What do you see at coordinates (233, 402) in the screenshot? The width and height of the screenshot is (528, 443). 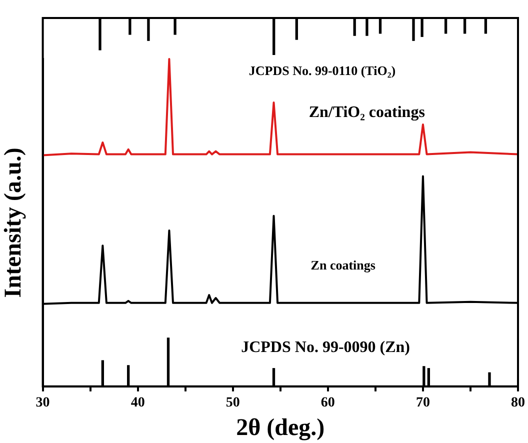 I see `x-tick-label: 50` at bounding box center [233, 402].